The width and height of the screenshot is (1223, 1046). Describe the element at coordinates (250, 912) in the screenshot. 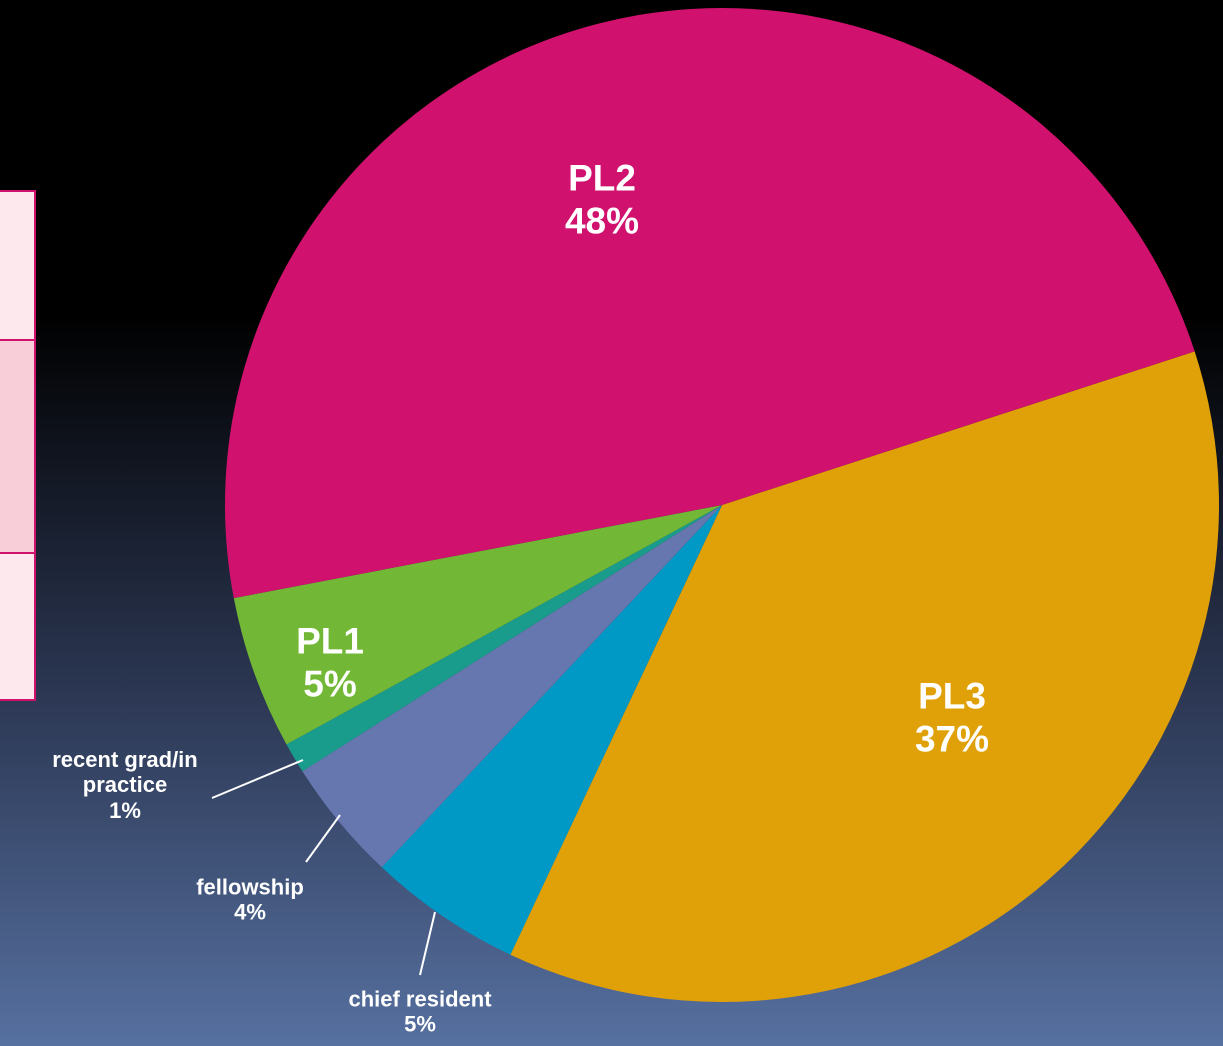

I see `value-label: 4%` at that location.